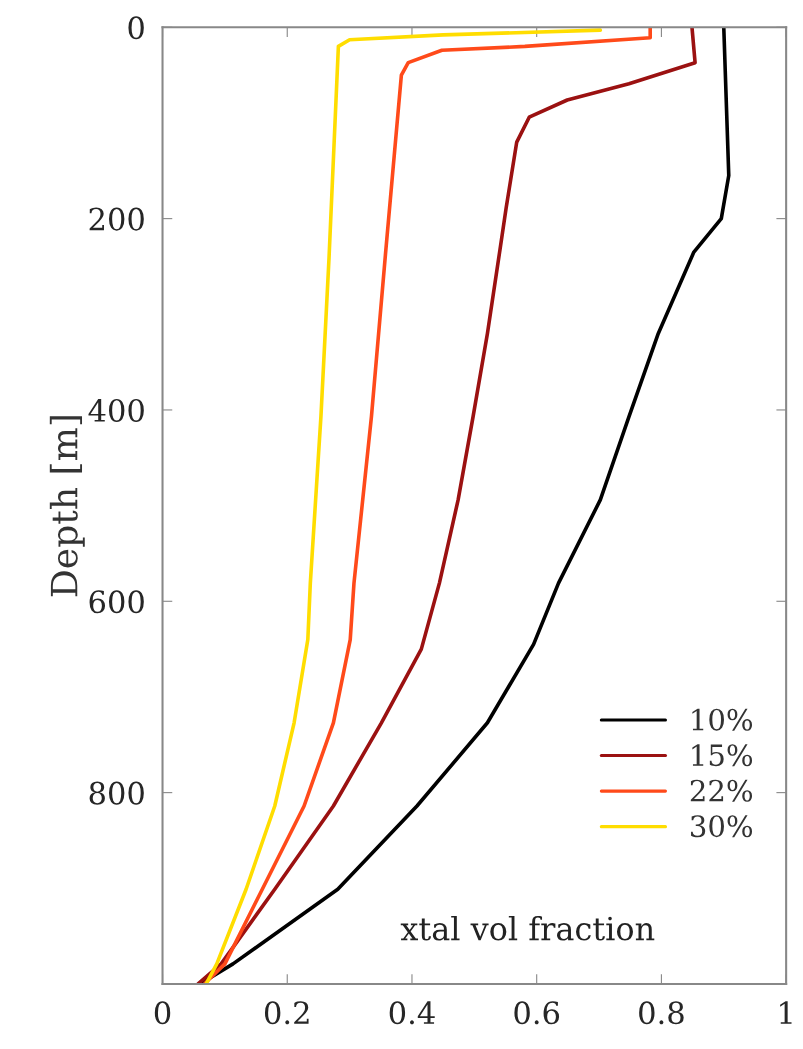 This screenshot has width=803, height=1049. I want to click on annotation: xtal vol fraction, so click(527, 928).